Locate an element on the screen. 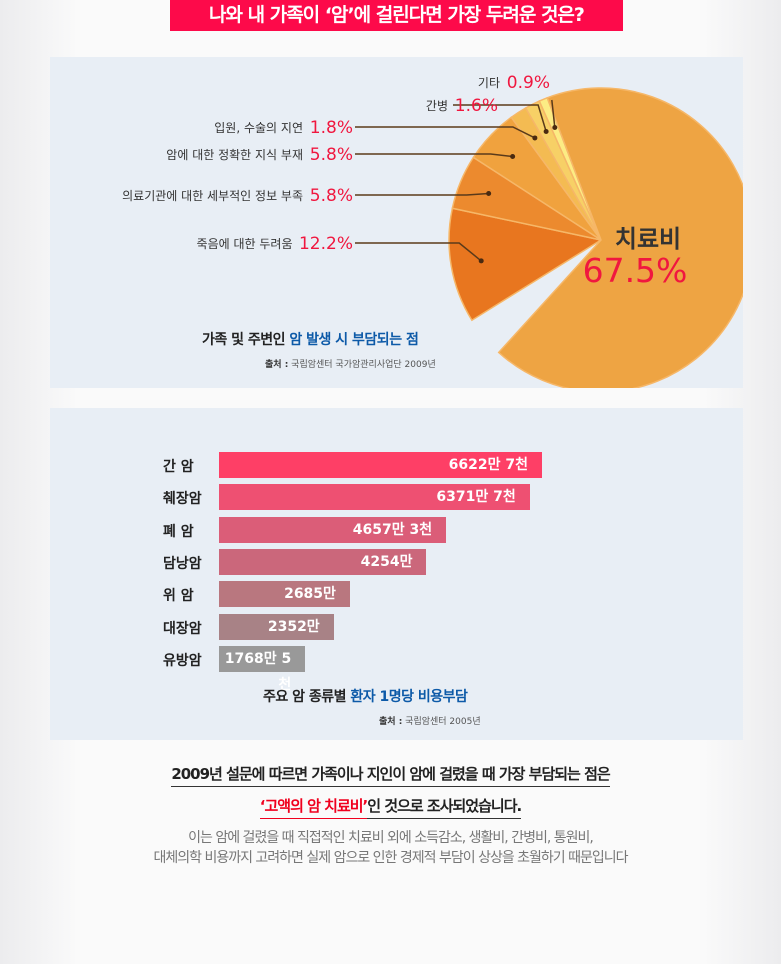 This screenshot has height=964, width=781. slice-label: 간병 is located at coordinates (437, 106).